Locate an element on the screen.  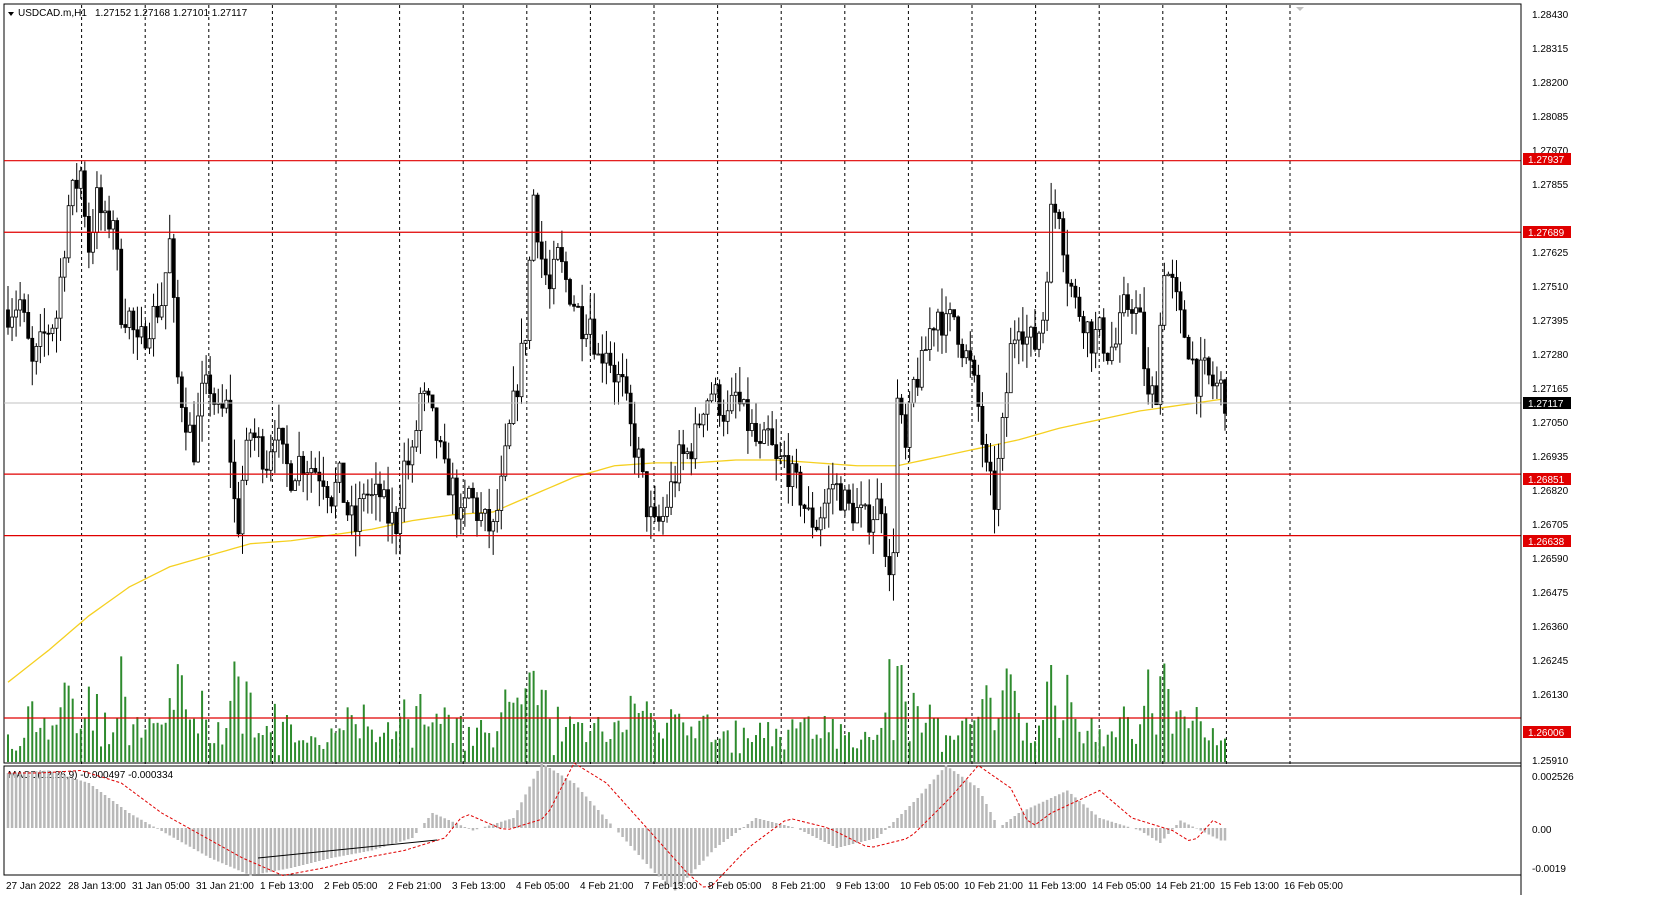
x-tick-label: 4 Feb 05:00 is located at coordinates (543, 886).